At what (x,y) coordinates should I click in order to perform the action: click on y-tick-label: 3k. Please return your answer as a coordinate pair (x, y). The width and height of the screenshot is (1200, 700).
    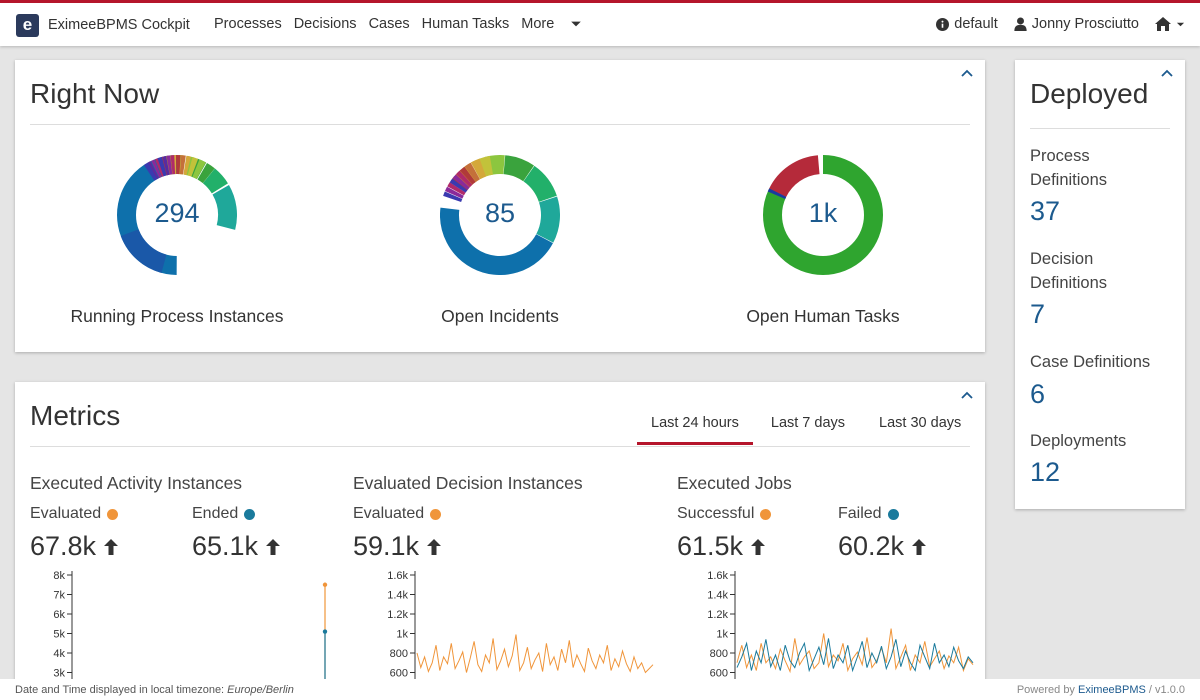
    Looking at the image, I should click on (59, 674).